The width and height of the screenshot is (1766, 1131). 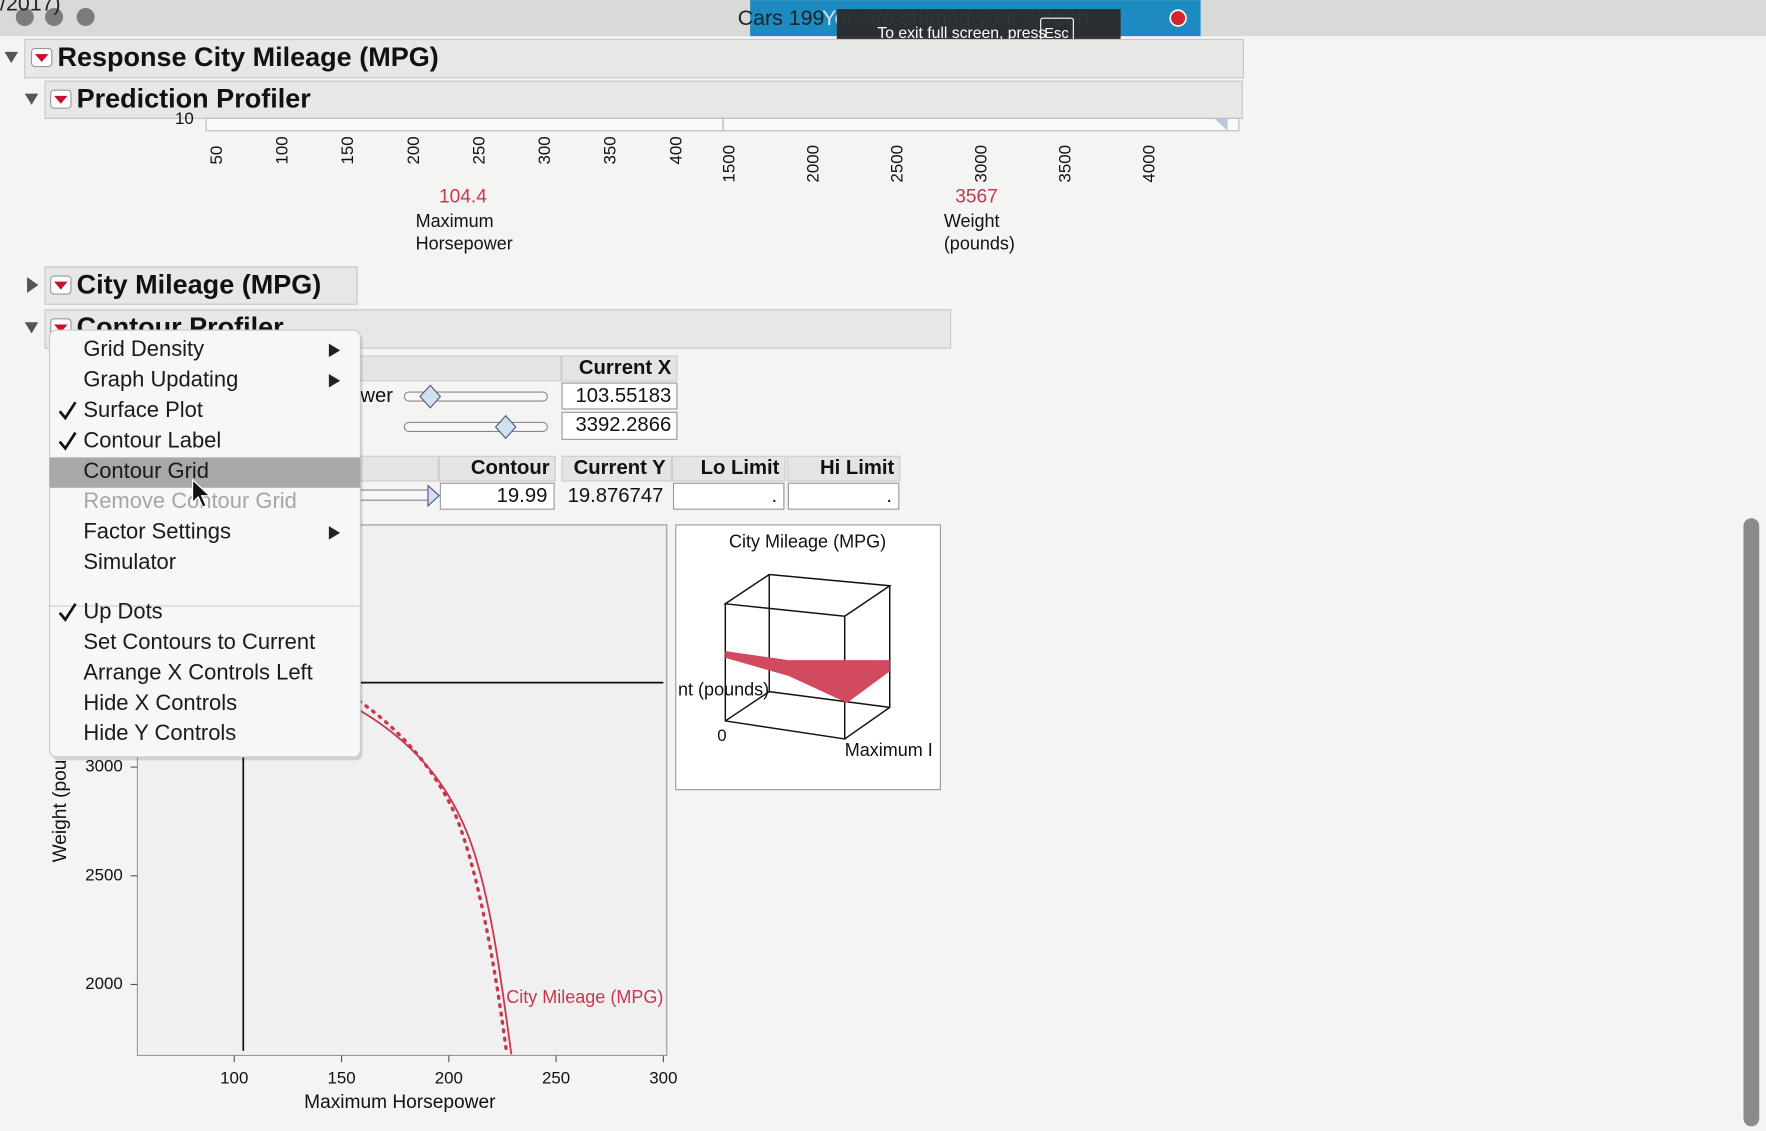 I want to click on red-triangle, so click(x=41, y=58).